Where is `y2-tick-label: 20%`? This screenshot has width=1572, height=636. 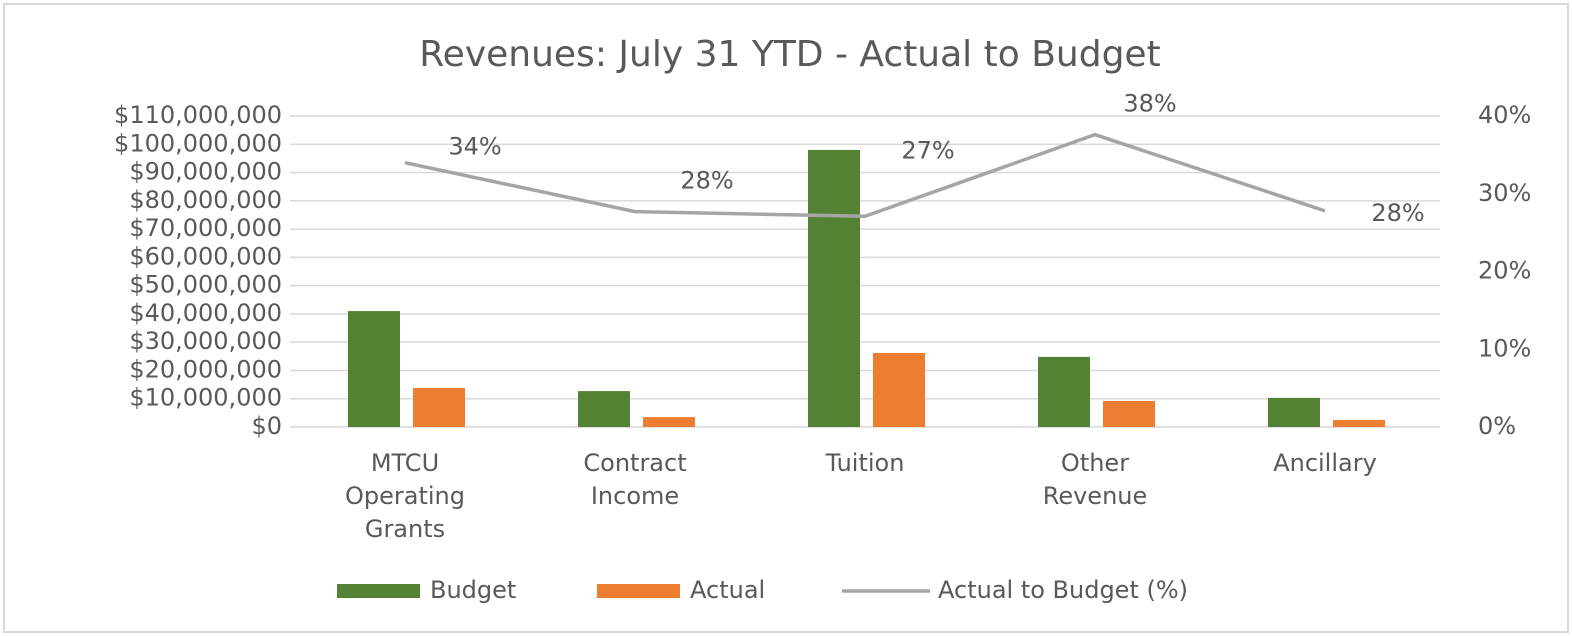
y2-tick-label: 20% is located at coordinates (1504, 271).